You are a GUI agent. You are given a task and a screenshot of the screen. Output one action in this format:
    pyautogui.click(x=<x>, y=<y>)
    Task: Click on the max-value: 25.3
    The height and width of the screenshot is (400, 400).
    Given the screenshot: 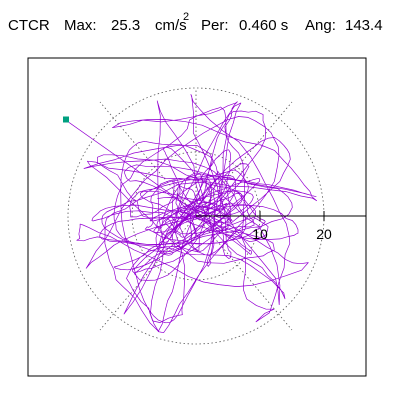 What is the action you would take?
    pyautogui.click(x=126, y=25)
    